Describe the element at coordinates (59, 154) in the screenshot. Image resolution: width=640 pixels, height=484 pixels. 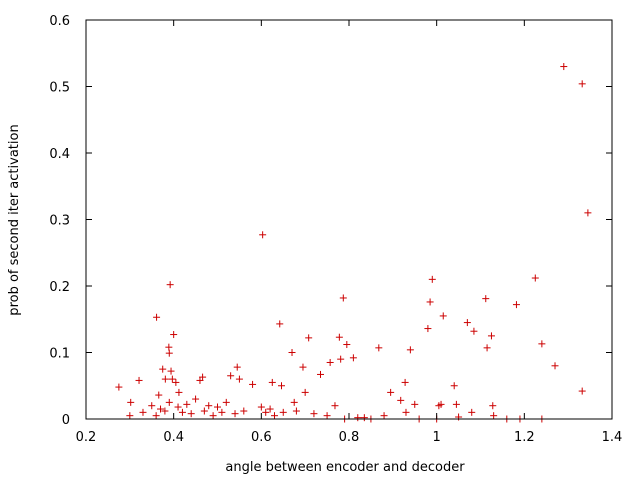
I see `y-tick-label: 0.4` at that location.